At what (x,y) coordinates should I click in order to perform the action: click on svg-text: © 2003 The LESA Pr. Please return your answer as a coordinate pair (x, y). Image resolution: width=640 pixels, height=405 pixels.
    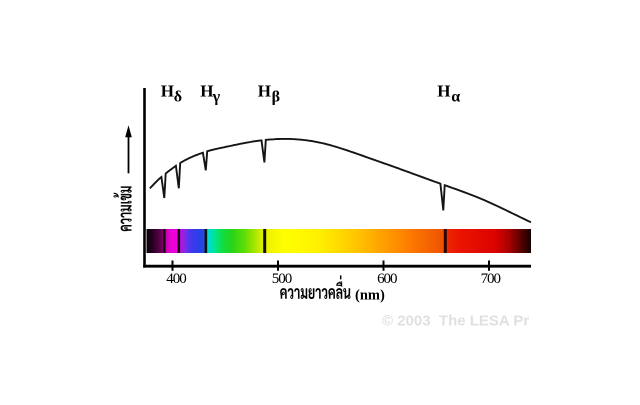
    Looking at the image, I should click on (455, 320).